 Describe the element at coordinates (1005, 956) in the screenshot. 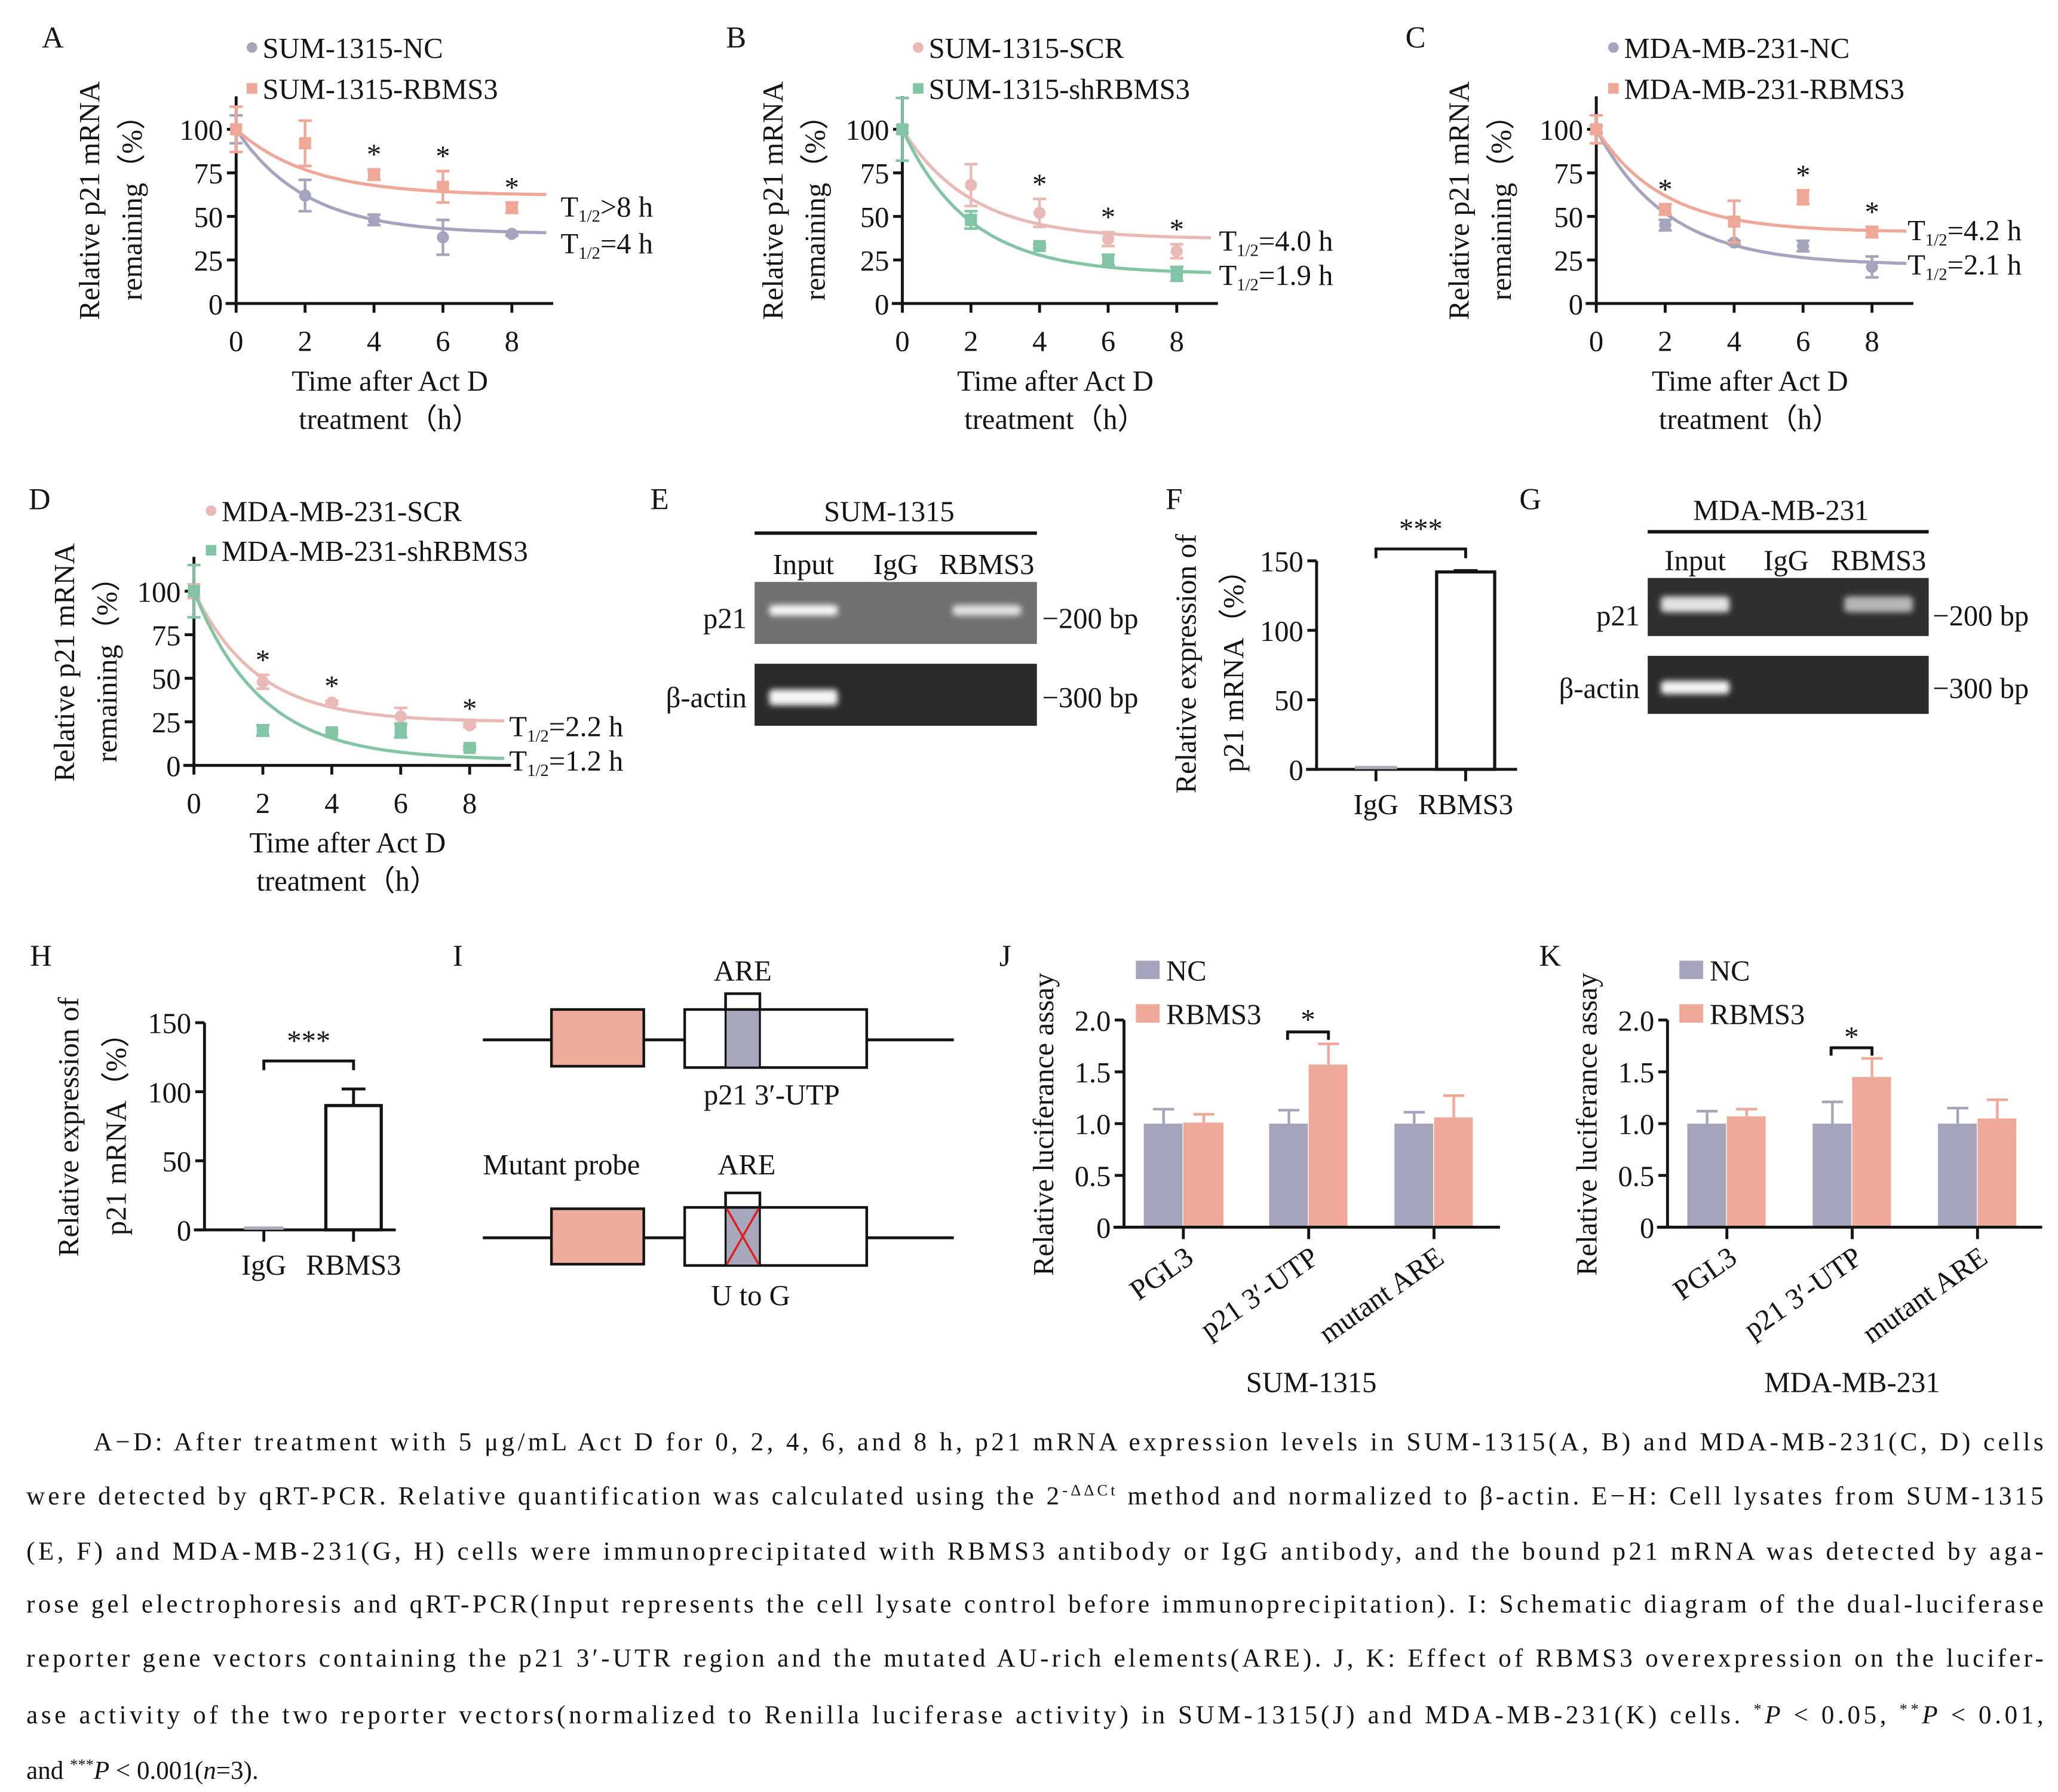

I see `panel-letter: J` at that location.